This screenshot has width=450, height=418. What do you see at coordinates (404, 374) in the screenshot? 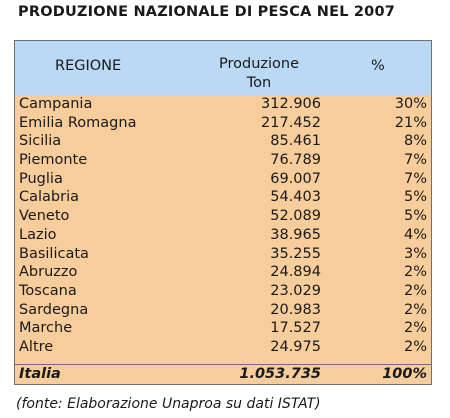
I see `total-percent-cell: 100%` at bounding box center [404, 374].